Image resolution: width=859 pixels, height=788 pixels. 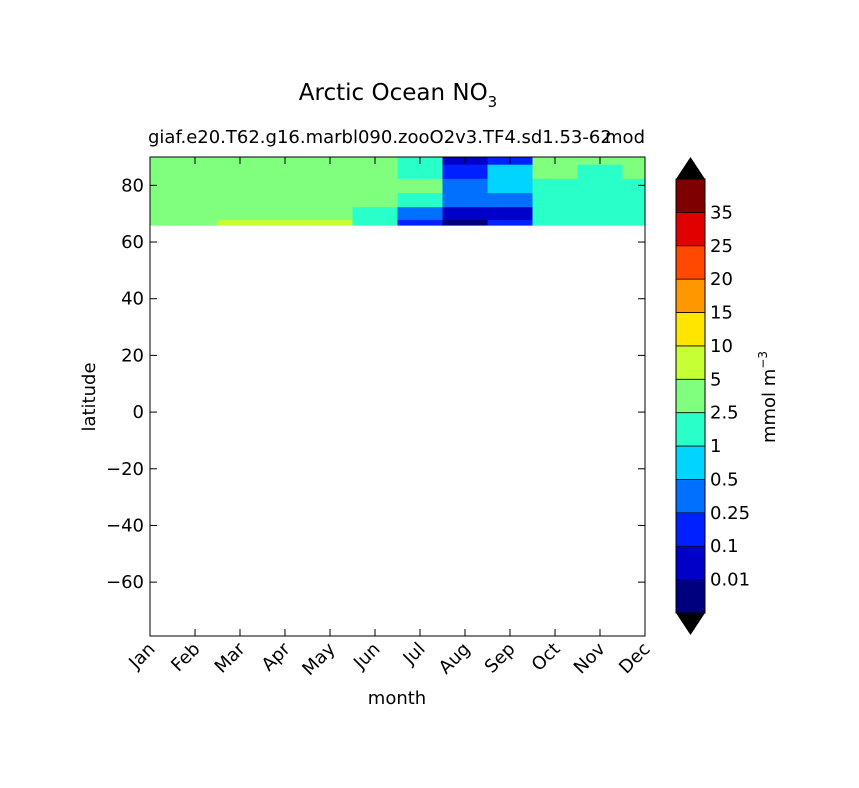 I want to click on y-axis-label: latitude, so click(x=89, y=396).